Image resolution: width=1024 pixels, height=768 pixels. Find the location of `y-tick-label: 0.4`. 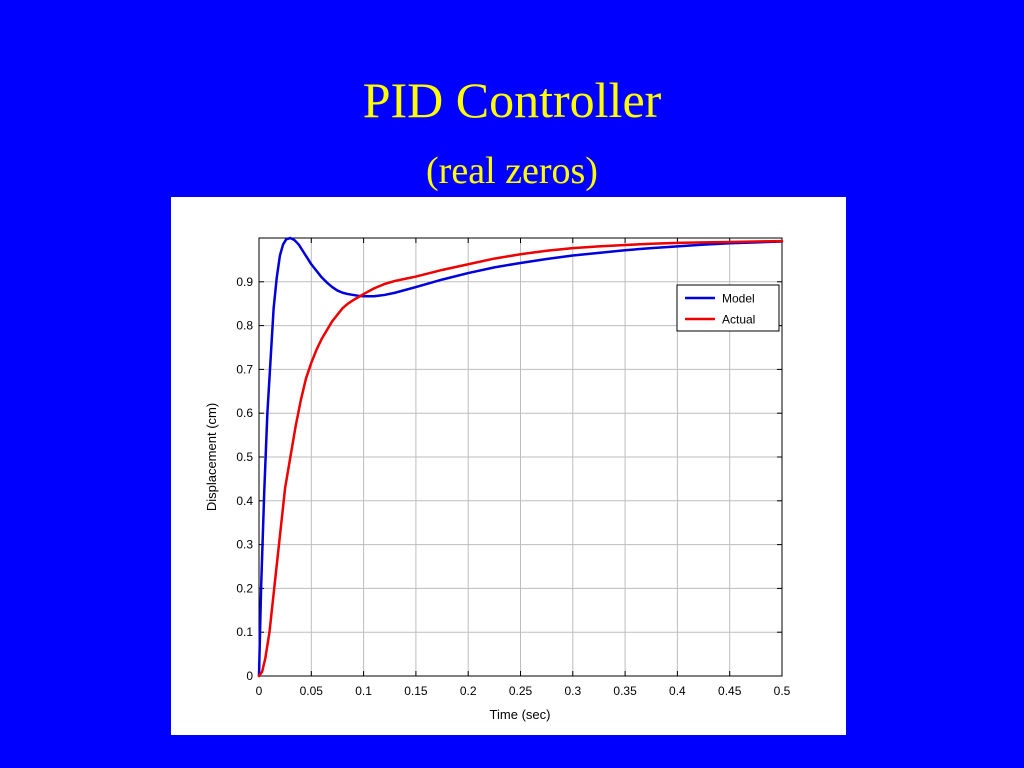

y-tick-label: 0.4 is located at coordinates (244, 501).